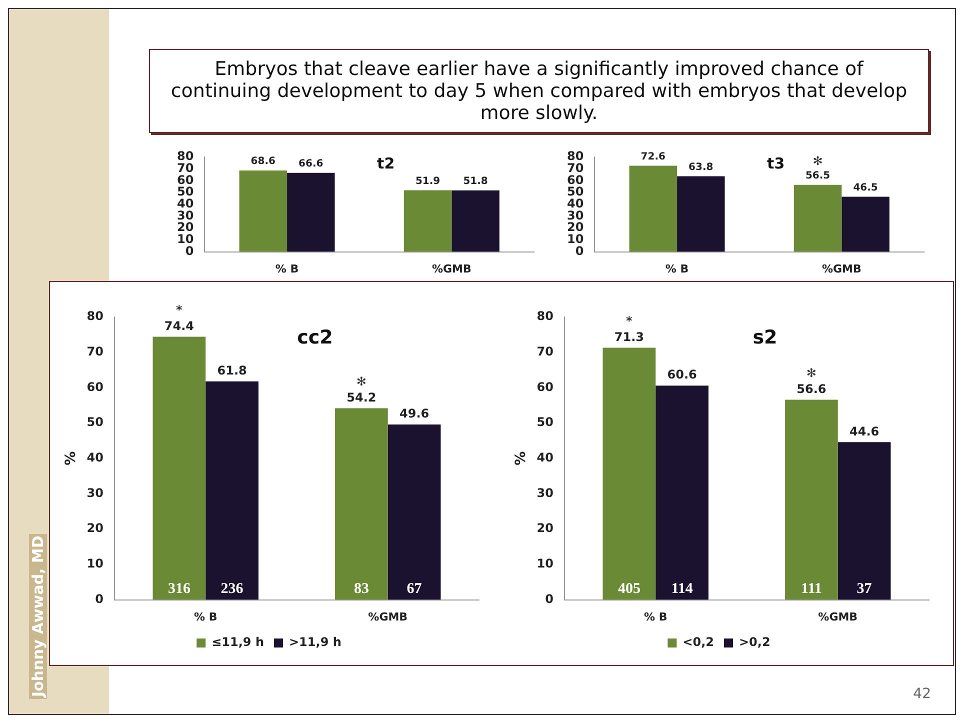 The height and width of the screenshot is (723, 964). What do you see at coordinates (776, 163) in the screenshot?
I see `chart-title: t3` at bounding box center [776, 163].